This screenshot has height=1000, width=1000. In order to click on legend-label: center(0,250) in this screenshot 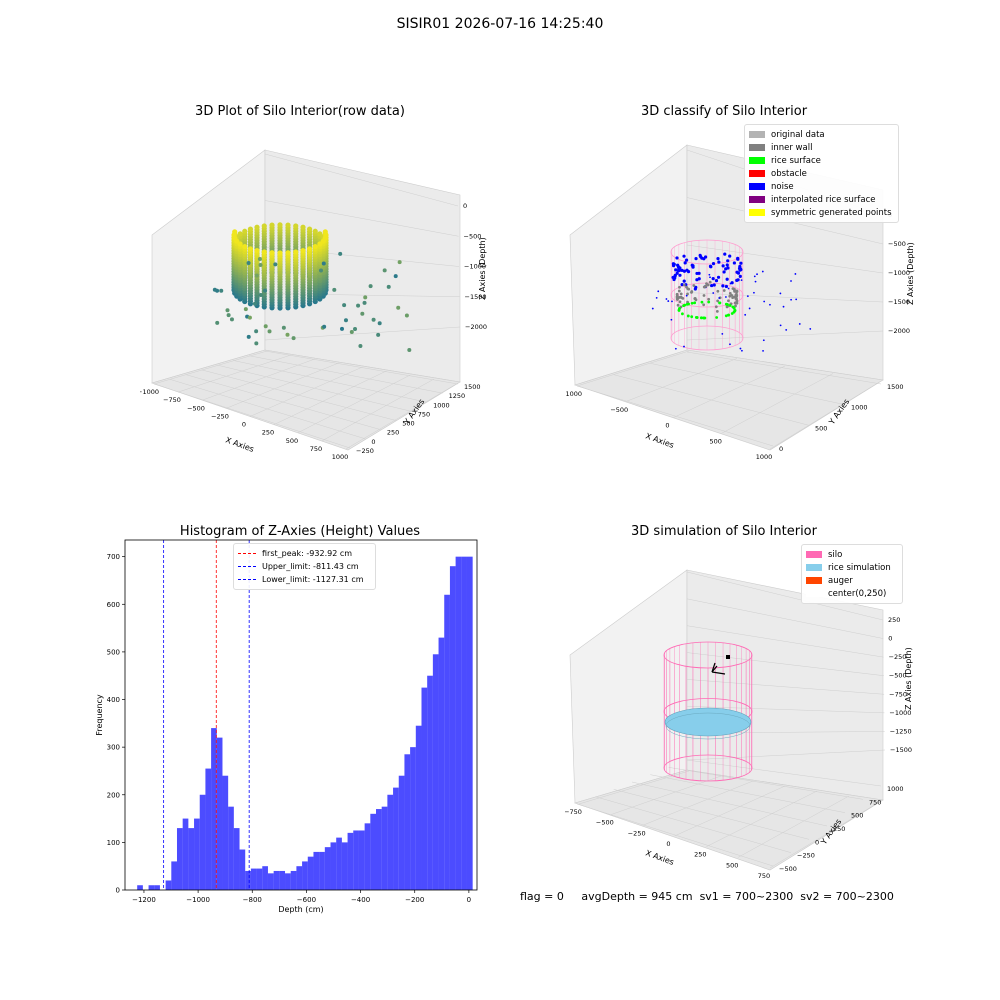, I will do `click(857, 593)`.